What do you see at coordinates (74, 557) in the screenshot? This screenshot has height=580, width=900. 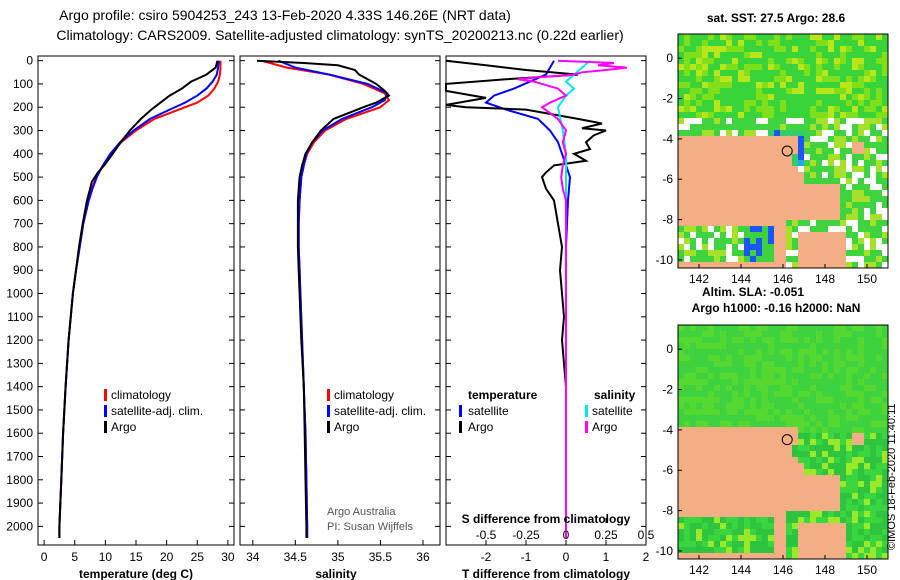 I see `temperature-x-tick-label: 5` at bounding box center [74, 557].